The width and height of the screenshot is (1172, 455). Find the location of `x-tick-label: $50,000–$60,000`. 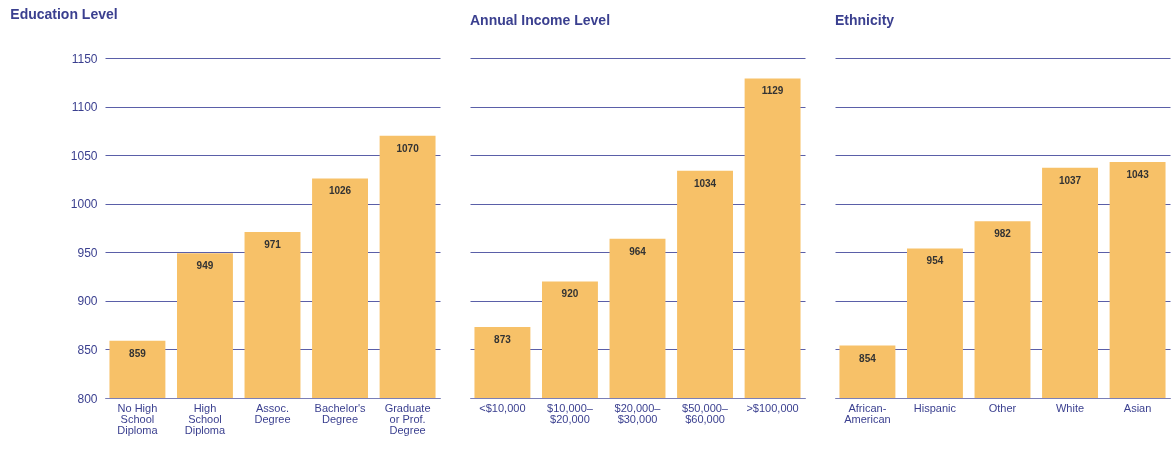

x-tick-label: $50,000–$60,000 is located at coordinates (705, 413).